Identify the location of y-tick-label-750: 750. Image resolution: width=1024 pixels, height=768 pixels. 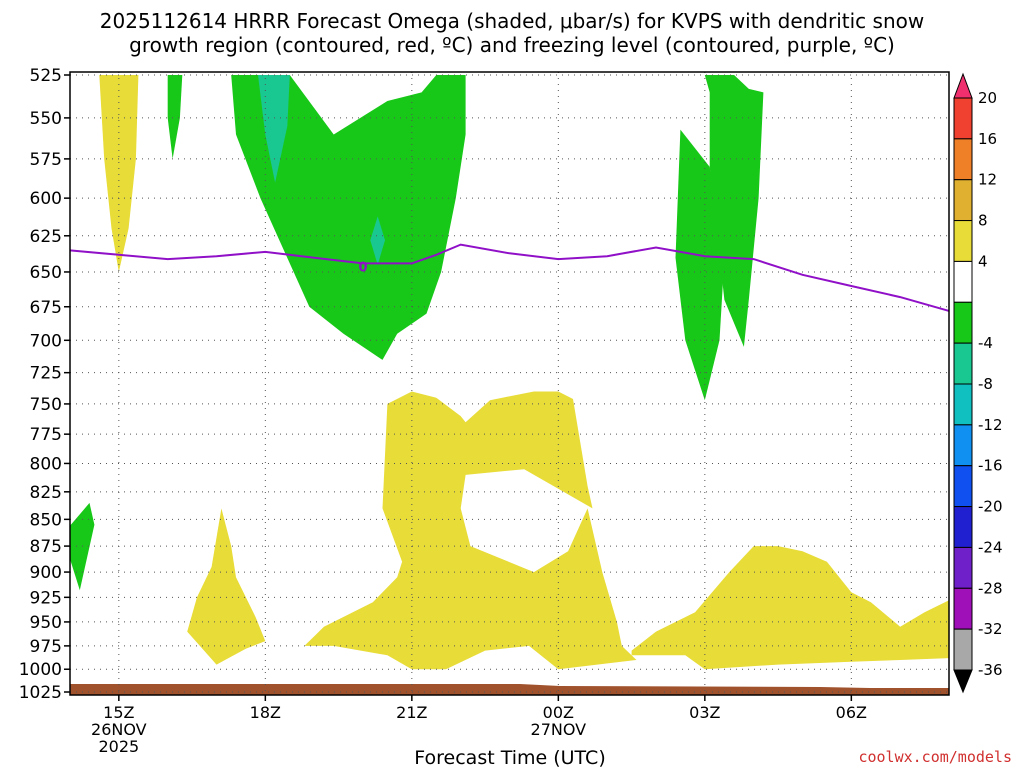
(46, 405).